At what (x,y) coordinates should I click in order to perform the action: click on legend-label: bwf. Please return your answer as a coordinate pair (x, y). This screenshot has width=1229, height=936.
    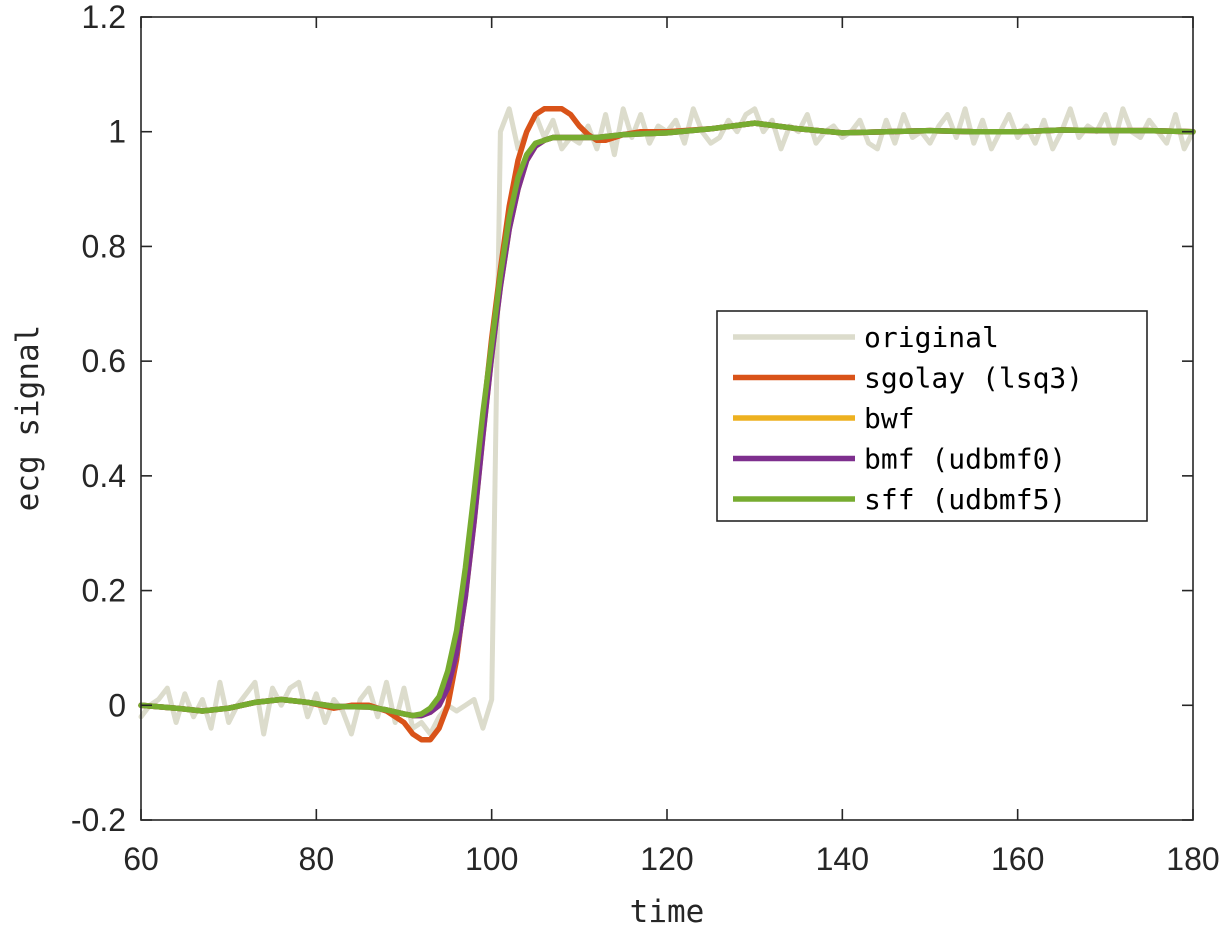
    Looking at the image, I should click on (889, 418).